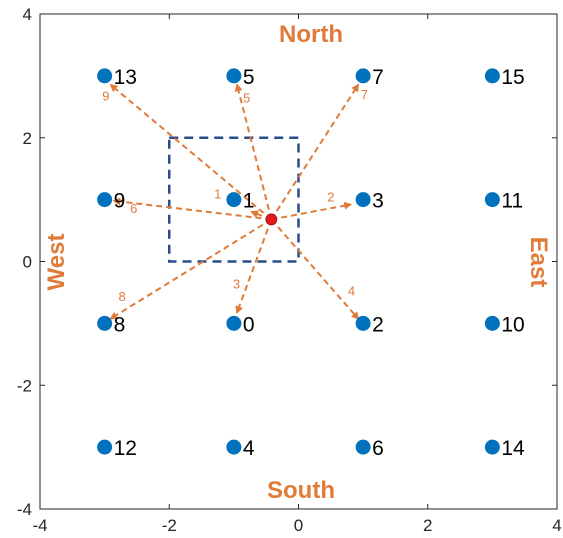 This screenshot has width=563, height=538. What do you see at coordinates (27, 14) in the screenshot?
I see `y-tick-label: 4` at bounding box center [27, 14].